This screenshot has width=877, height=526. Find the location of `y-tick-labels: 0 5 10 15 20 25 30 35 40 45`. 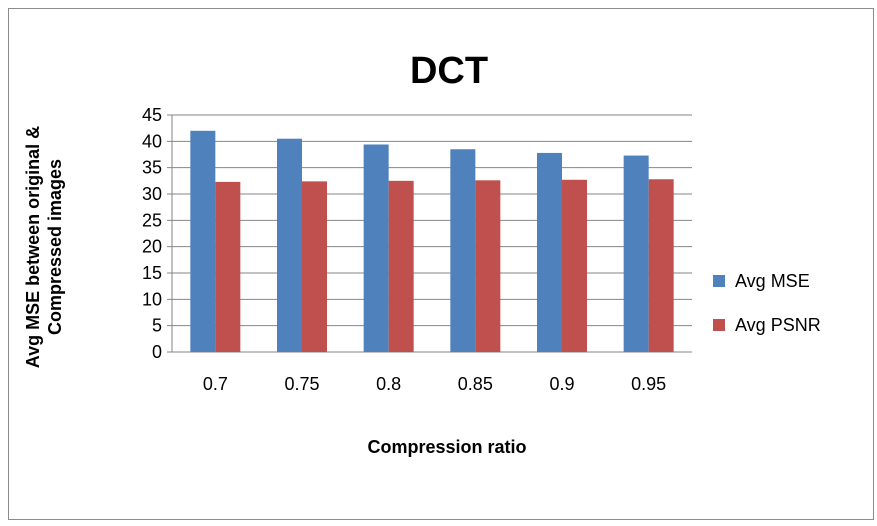

y-tick-labels: 0 5 10 15 20 25 30 35 40 45 is located at coordinates (152, 233).